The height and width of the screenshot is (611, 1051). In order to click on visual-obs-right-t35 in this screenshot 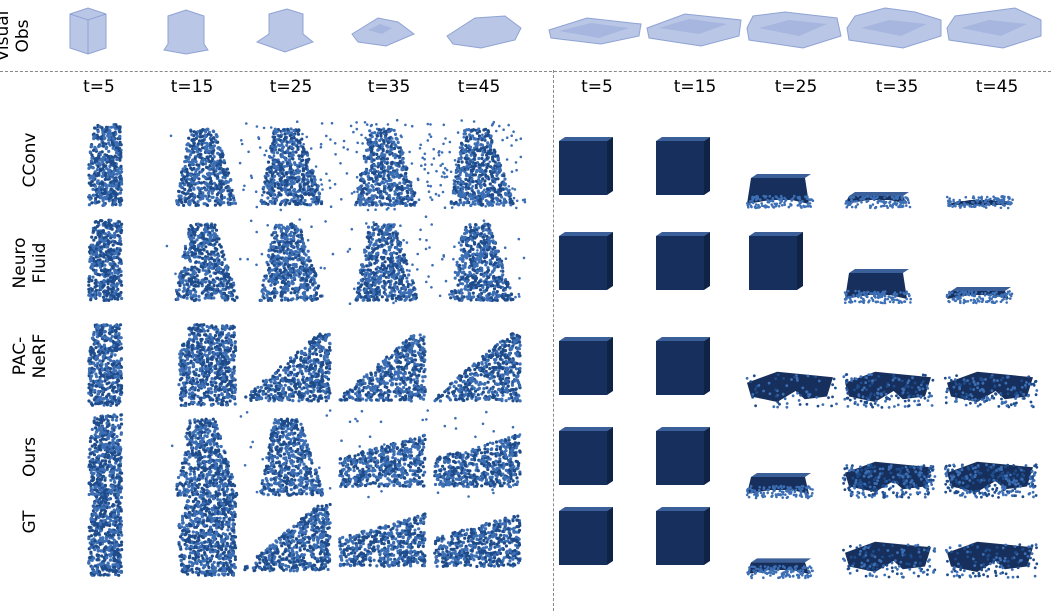, I will do `click(895, 28)`.